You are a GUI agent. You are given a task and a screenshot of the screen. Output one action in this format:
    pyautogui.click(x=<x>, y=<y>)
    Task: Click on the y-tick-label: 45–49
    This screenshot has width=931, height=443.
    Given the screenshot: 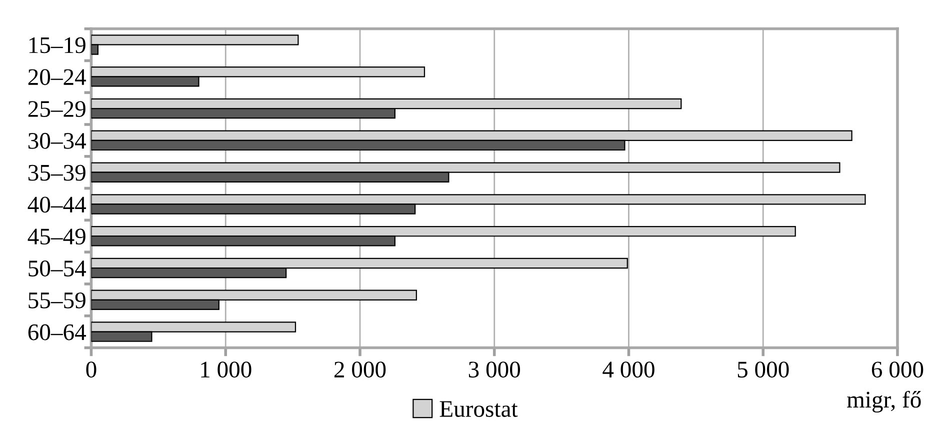 What is the action you would take?
    pyautogui.click(x=57, y=236)
    